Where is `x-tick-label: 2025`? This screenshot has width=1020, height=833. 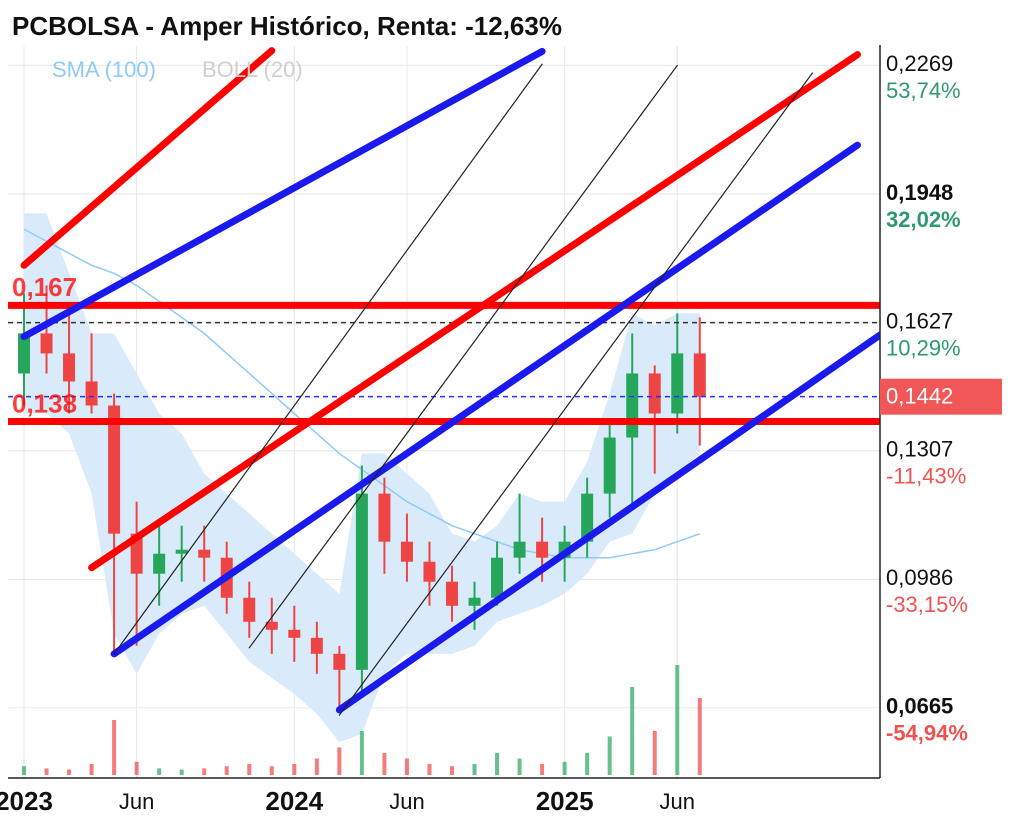
x-tick-label: 2025 is located at coordinates (565, 801).